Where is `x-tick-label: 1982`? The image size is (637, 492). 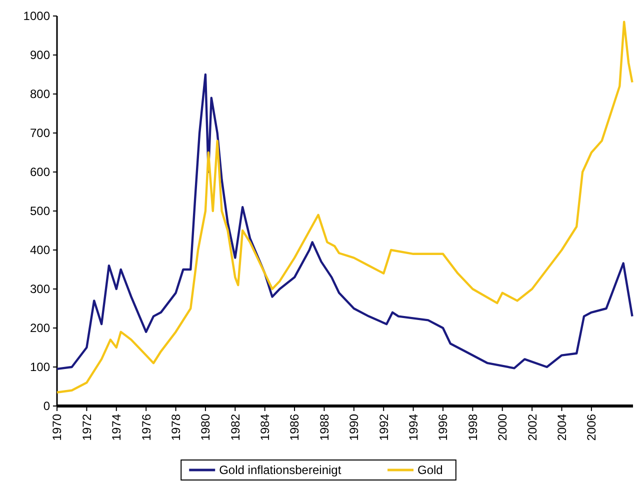
x-tick-label: 1982 is located at coordinates (235, 427).